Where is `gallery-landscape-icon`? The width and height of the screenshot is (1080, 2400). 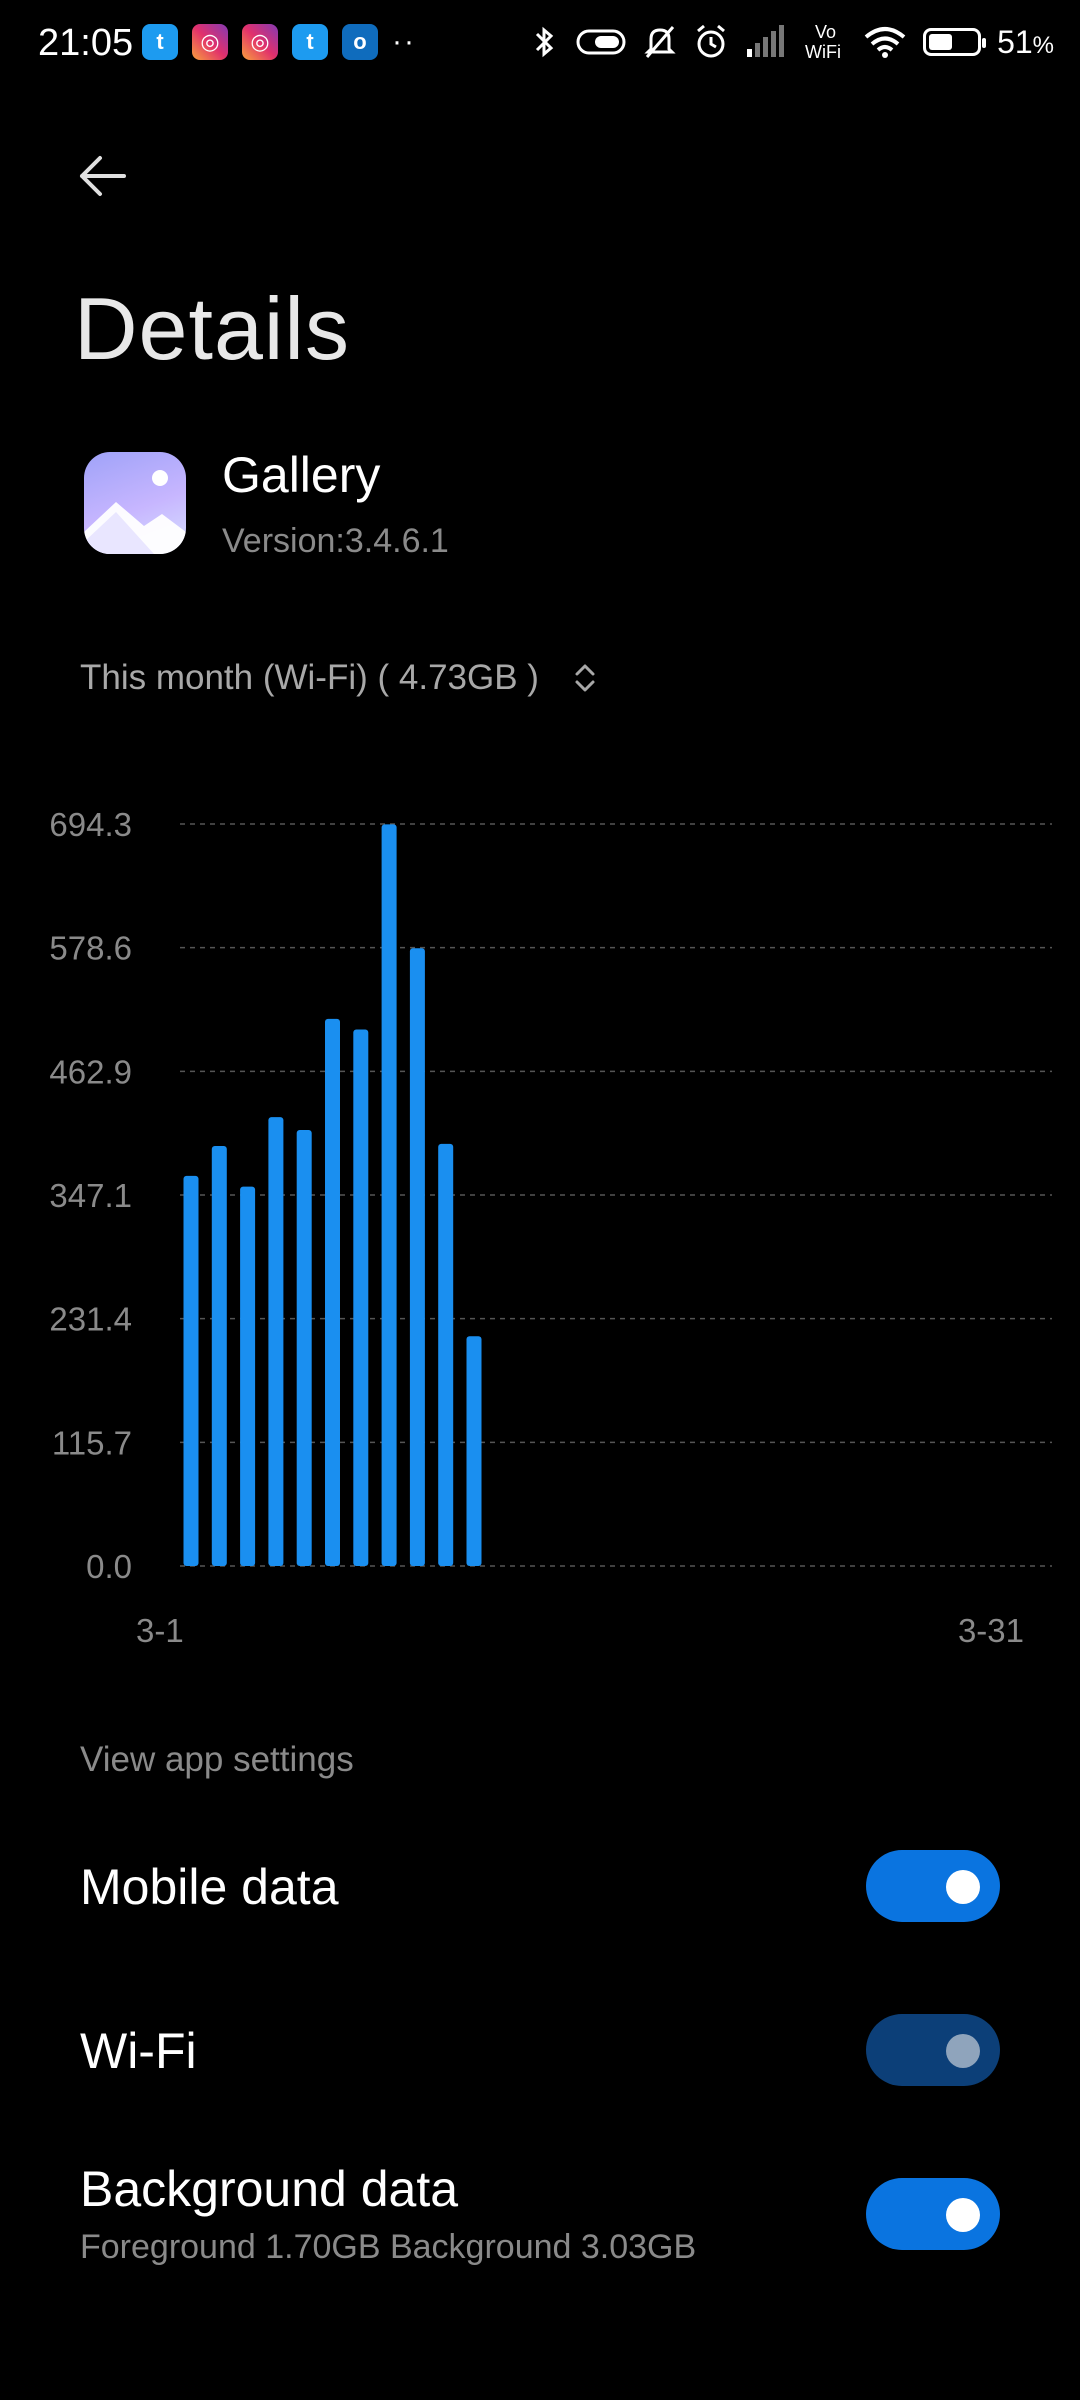
gallery-landscape-icon is located at coordinates (135, 512).